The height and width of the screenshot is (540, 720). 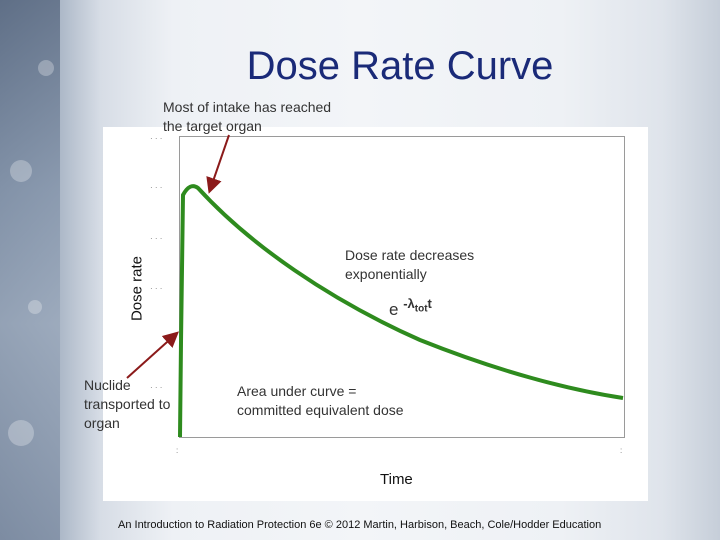 What do you see at coordinates (410, 255) in the screenshot?
I see `decay-annotation-line: Dose rate decreases` at bounding box center [410, 255].